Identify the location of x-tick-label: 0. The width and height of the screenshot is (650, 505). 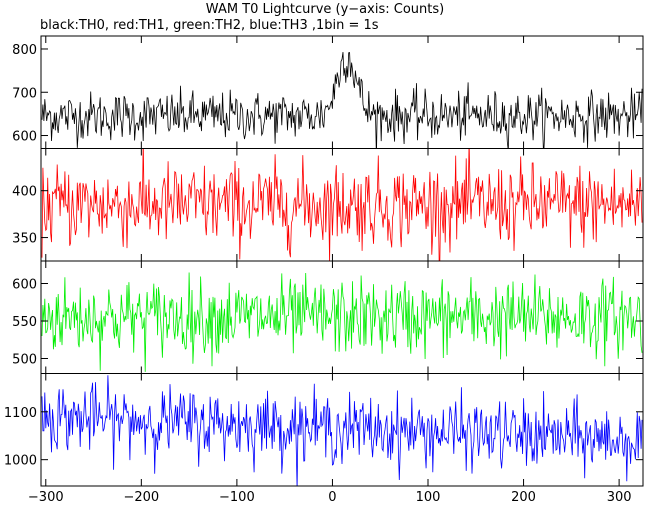
(332, 497).